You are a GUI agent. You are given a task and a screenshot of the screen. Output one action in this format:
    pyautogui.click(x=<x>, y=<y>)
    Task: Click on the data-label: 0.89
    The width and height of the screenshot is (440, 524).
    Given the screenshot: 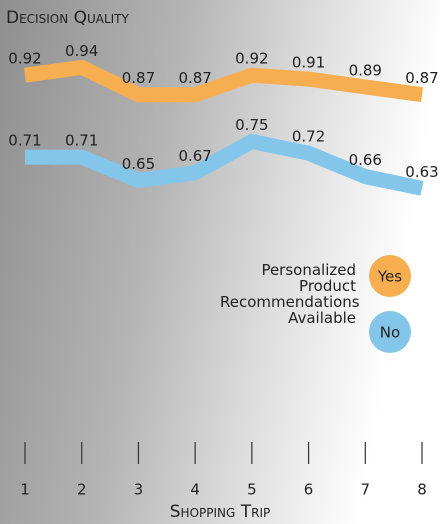 What is the action you would take?
    pyautogui.click(x=365, y=70)
    